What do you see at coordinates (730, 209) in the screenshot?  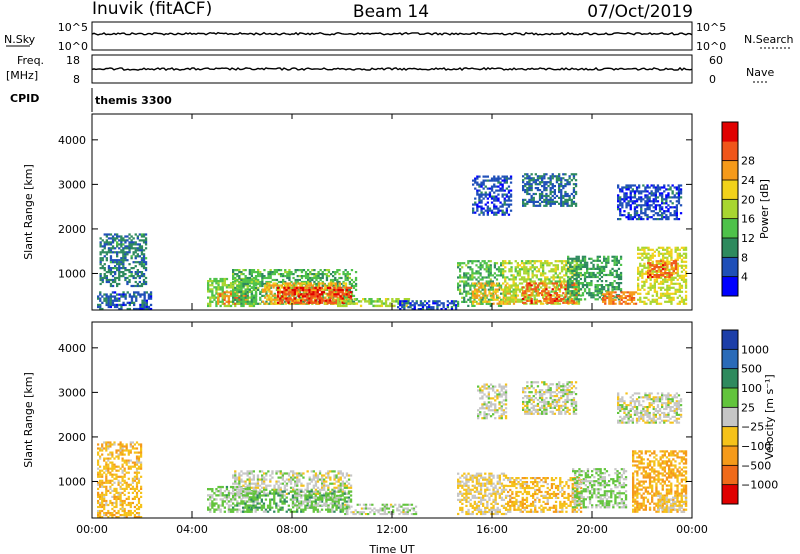 I see `power-colorbar-frame` at bounding box center [730, 209].